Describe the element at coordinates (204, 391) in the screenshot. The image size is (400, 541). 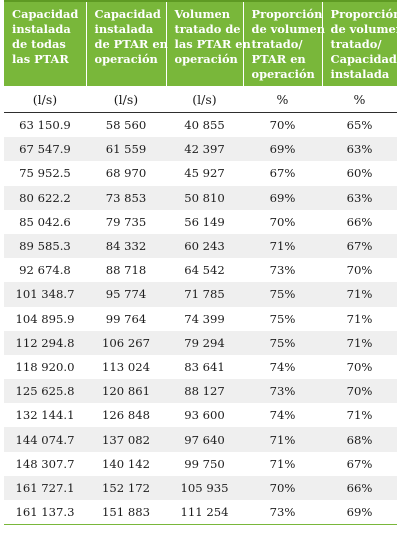
I see `table-cell: 88 127` at that location.